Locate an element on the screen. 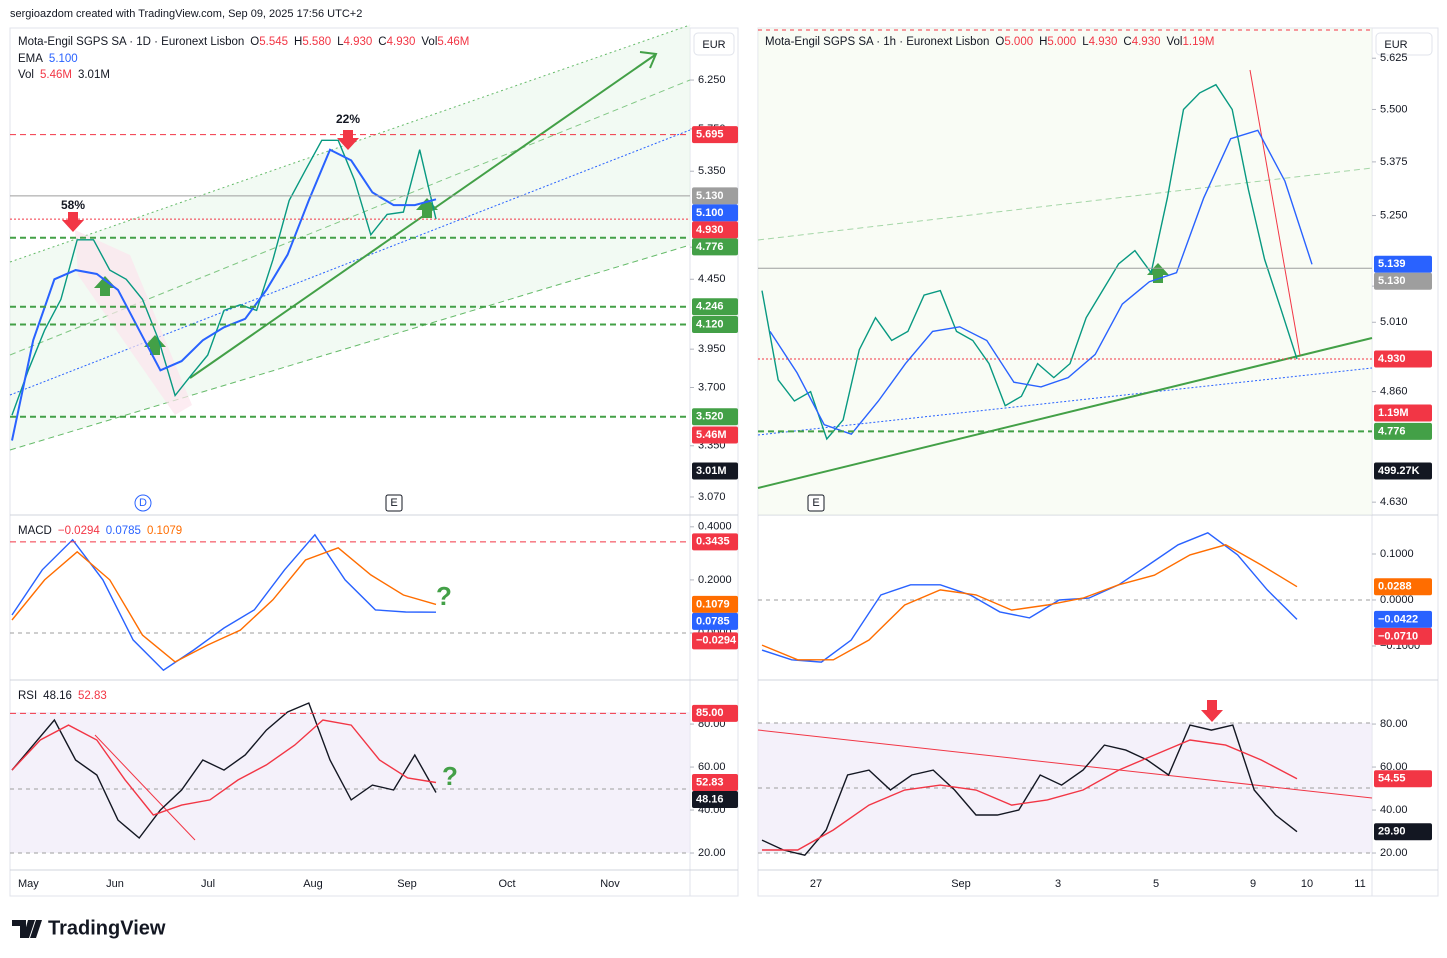  legend-value: 52.83 is located at coordinates (92, 696).